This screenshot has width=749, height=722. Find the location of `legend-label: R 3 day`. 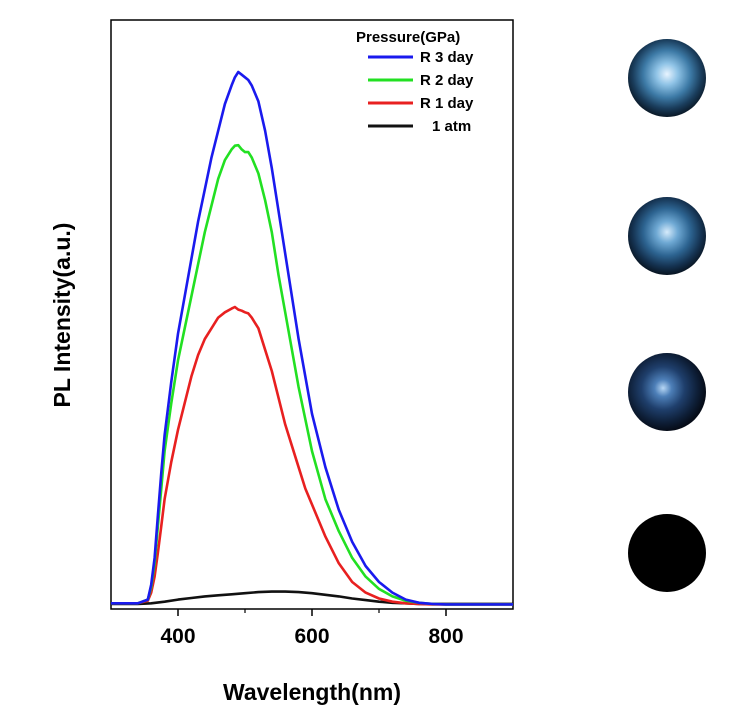

legend-label: R 3 day is located at coordinates (447, 57).